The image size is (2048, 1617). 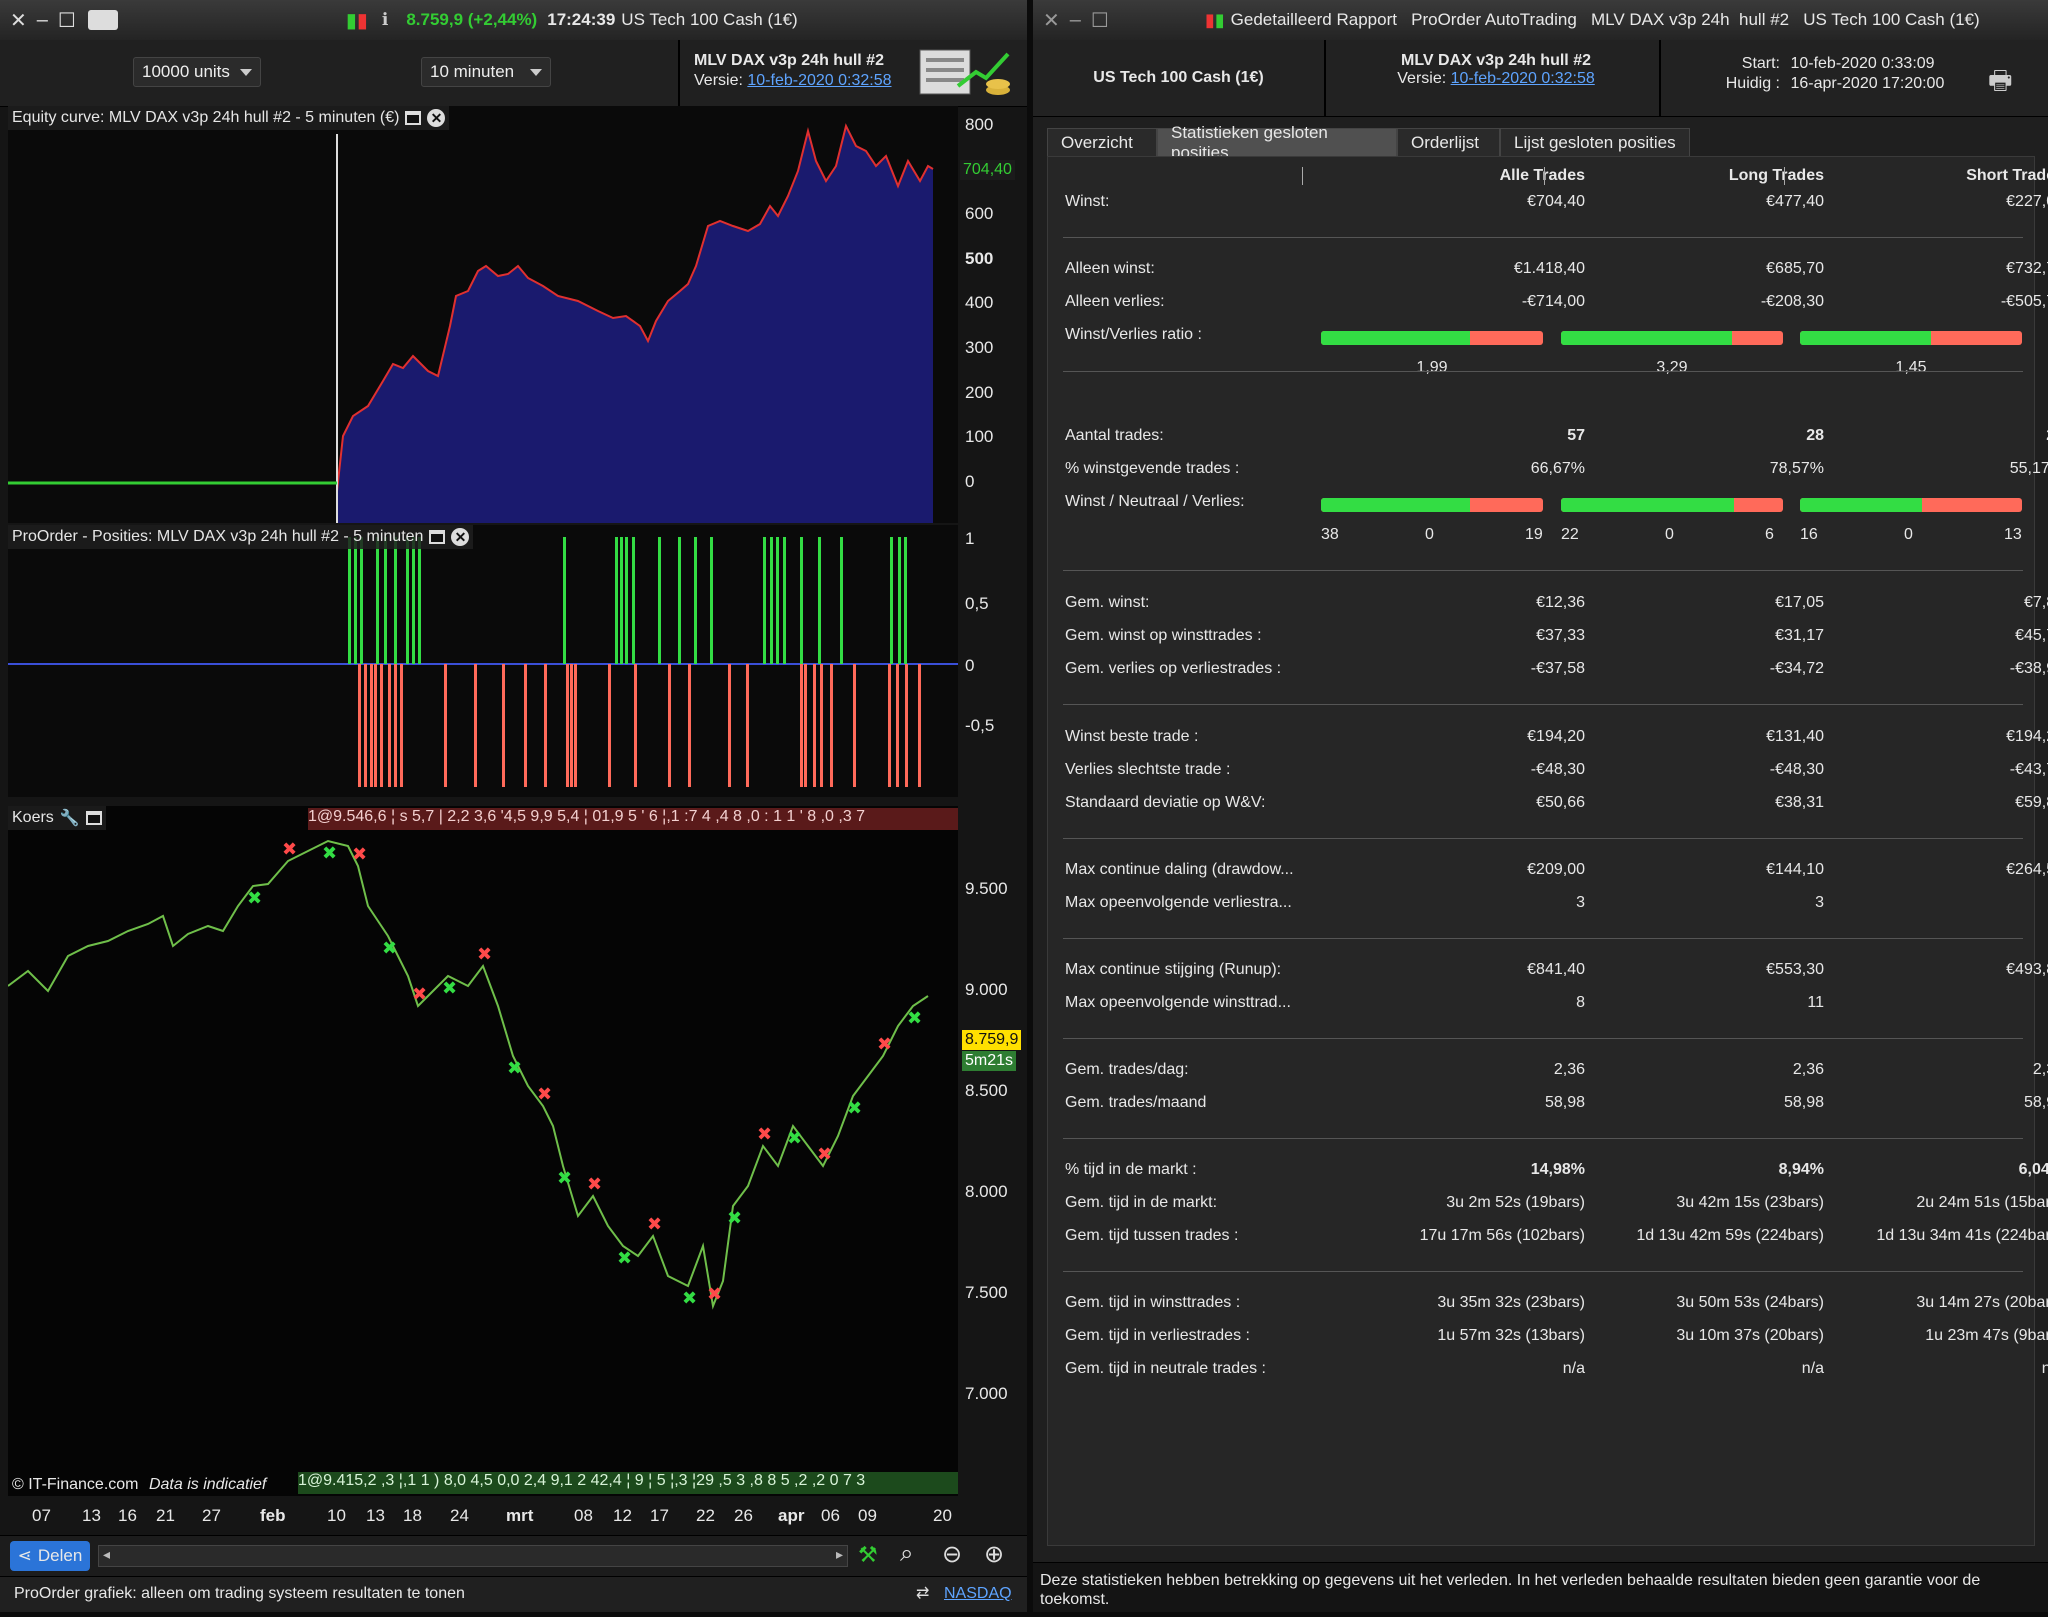 What do you see at coordinates (1936, 903) in the screenshot?
I see `row-value: 3` at bounding box center [1936, 903].